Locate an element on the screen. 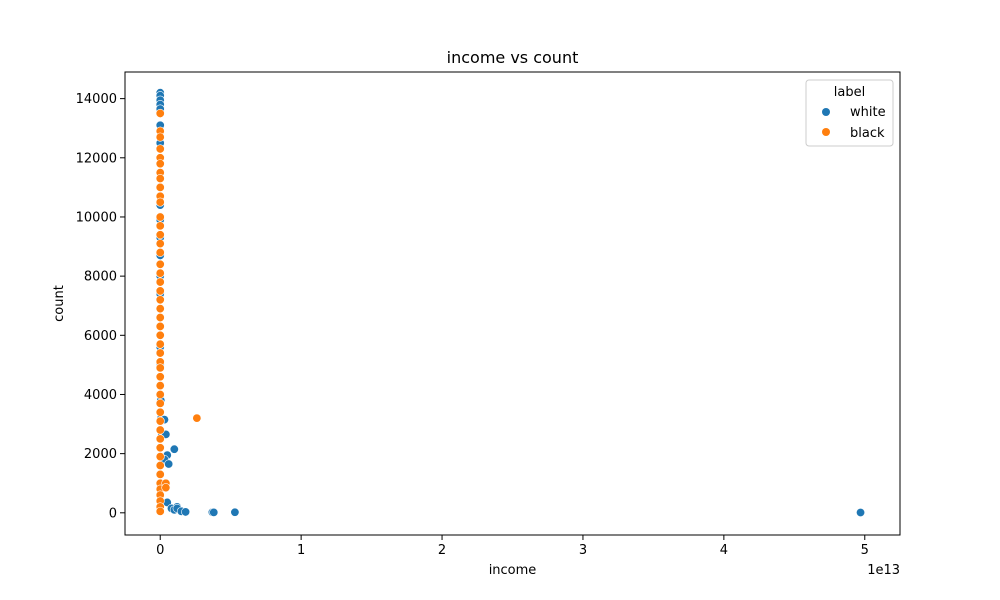 The image size is (1000, 600). x-tick-label: 4 is located at coordinates (724, 550).